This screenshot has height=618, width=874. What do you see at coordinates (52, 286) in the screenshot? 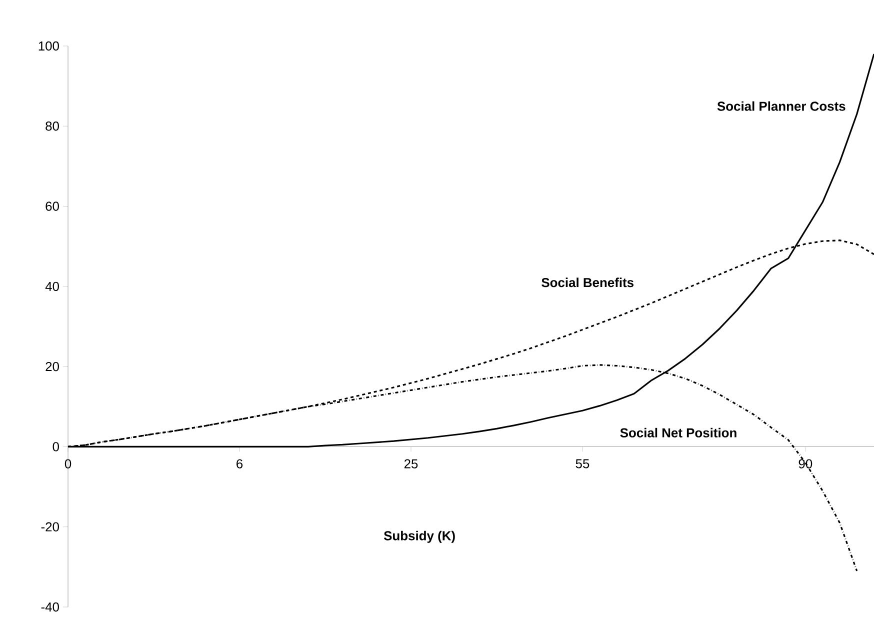
I see `y-tick-label: 40` at bounding box center [52, 286].